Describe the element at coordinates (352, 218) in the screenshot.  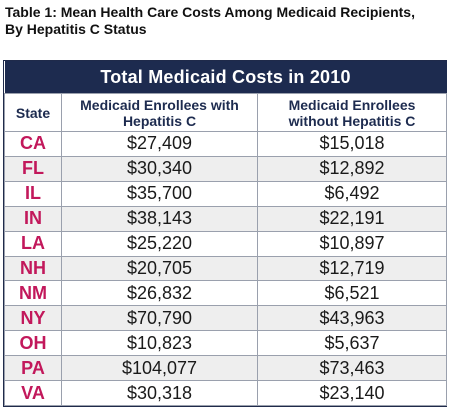
I see `cost-without-cell: $22,191` at that location.